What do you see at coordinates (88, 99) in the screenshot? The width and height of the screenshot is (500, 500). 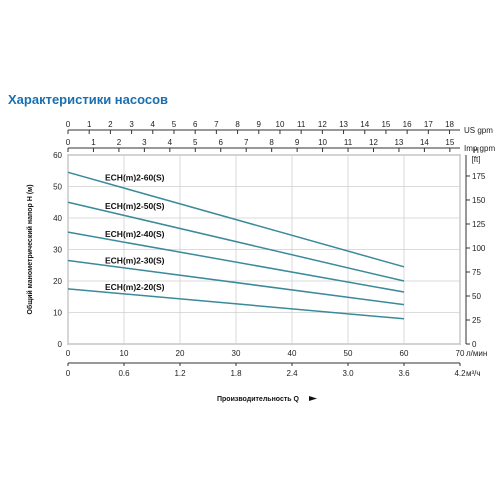 I see `page-title: Характеристики насосов` at bounding box center [88, 99].